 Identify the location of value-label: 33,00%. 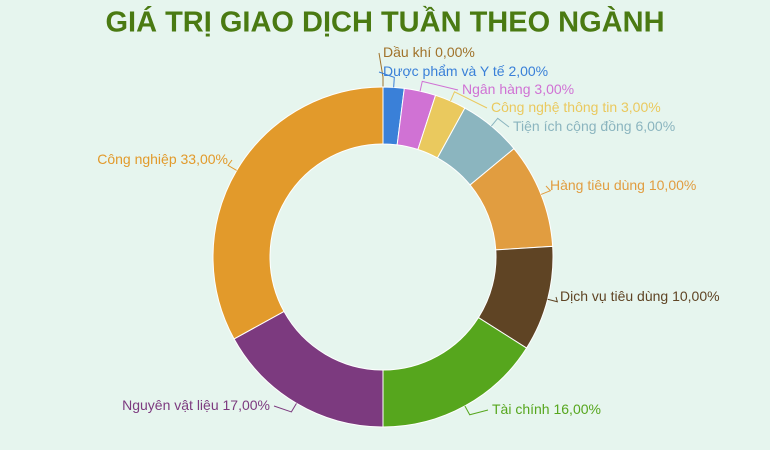
(204, 159).